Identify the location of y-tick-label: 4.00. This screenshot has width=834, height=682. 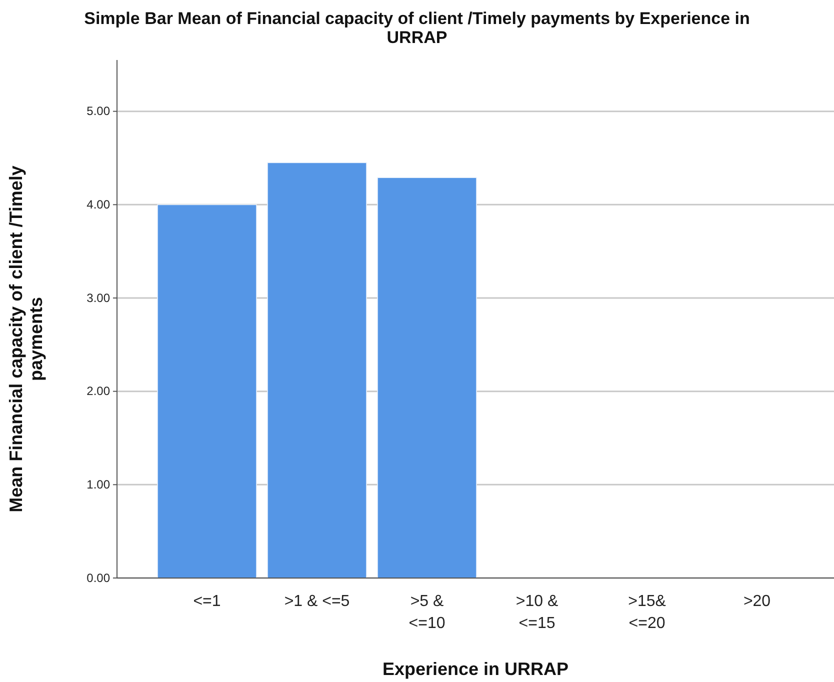
(98, 205).